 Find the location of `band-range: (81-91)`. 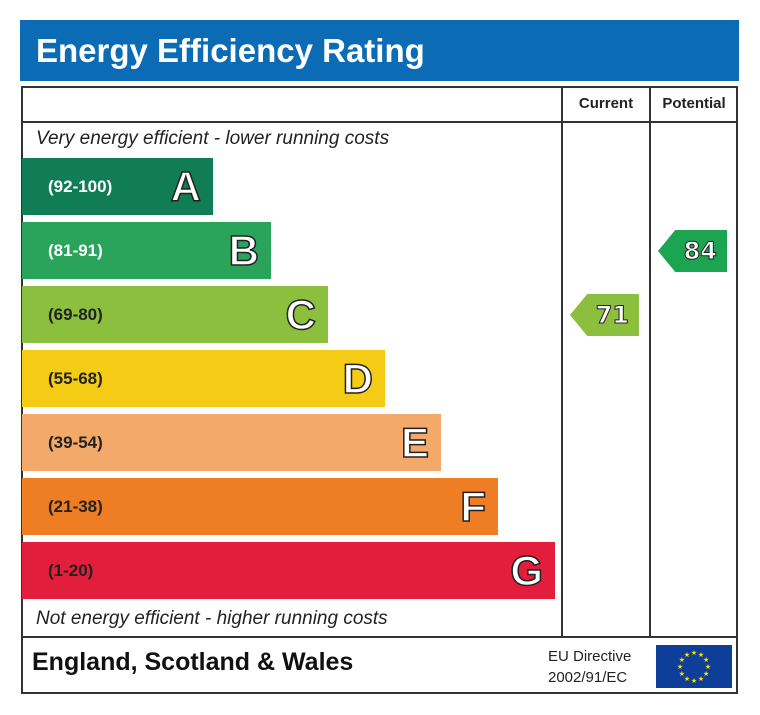

band-range: (81-91) is located at coordinates (75, 250).